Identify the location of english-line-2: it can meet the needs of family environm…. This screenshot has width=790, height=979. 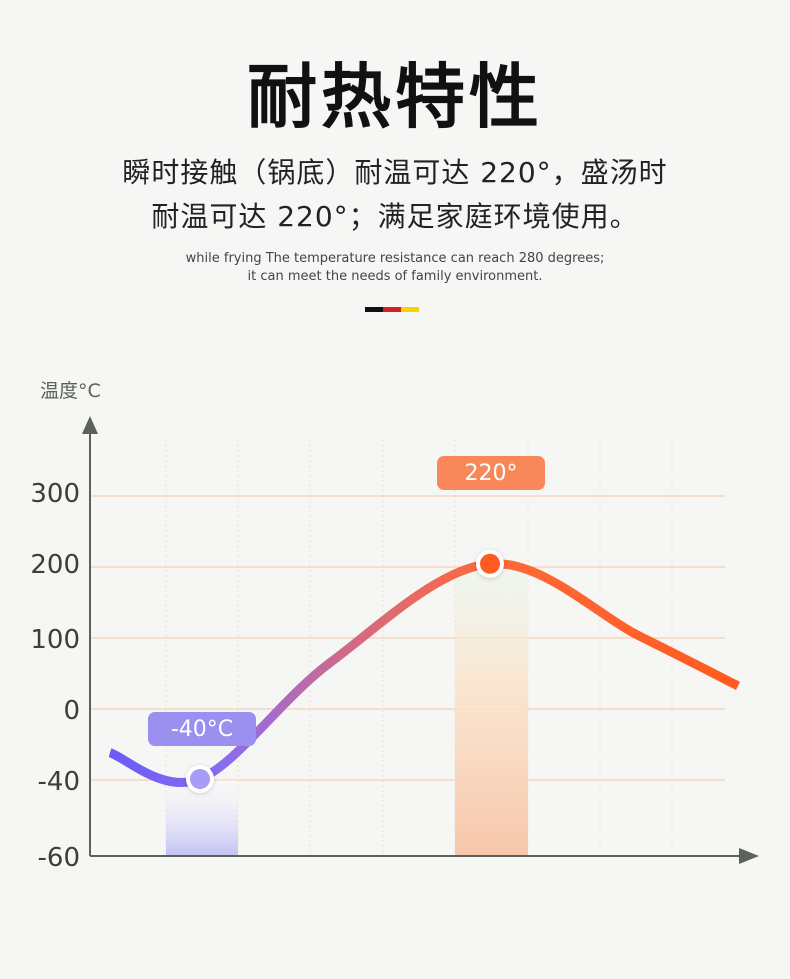
(395, 276).